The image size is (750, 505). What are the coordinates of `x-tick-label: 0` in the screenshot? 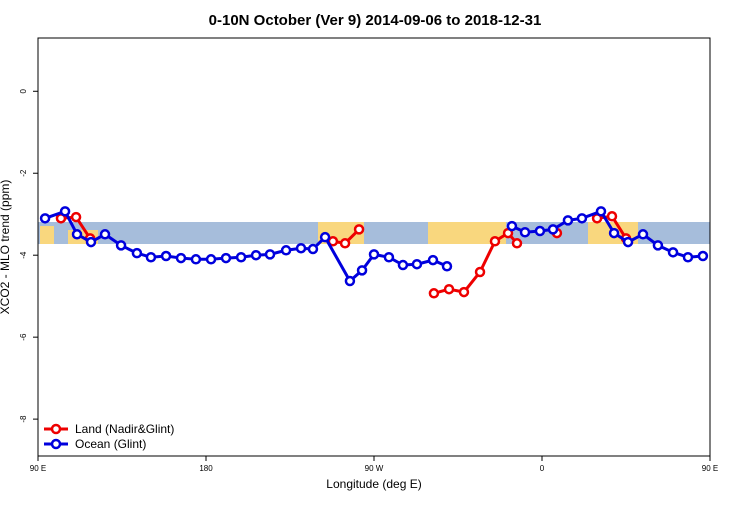 It's located at (542, 468).